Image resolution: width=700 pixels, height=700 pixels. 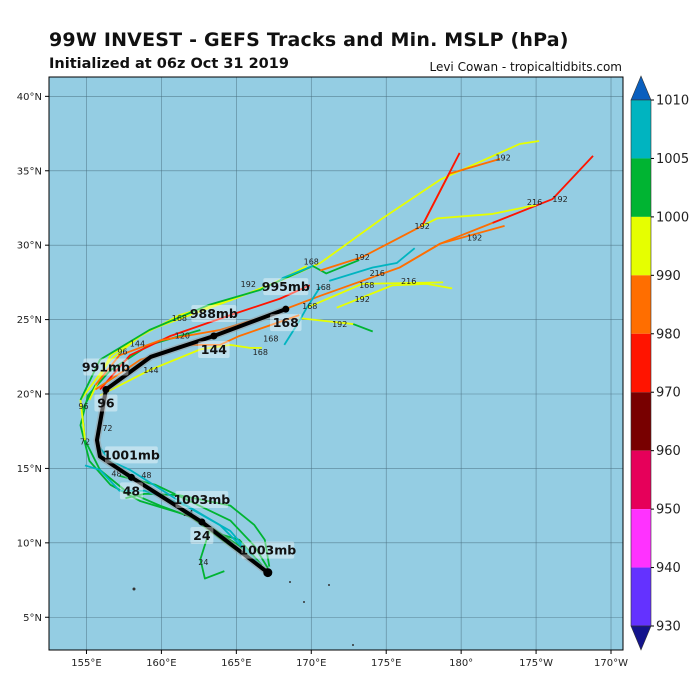 What do you see at coordinates (672, 159) in the screenshot?
I see `colorbar-label: 1005` at bounding box center [672, 159].